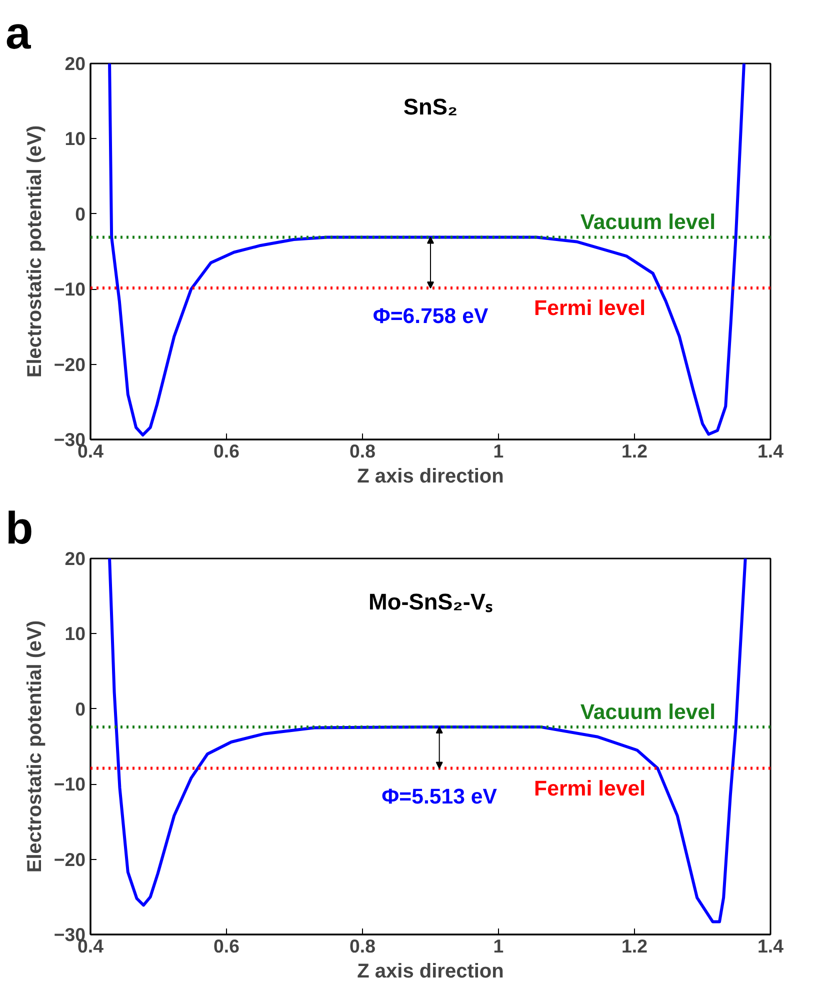 This screenshot has height=994, width=813. I want to click on annotation: Φ=6.758 eV, so click(430, 316).